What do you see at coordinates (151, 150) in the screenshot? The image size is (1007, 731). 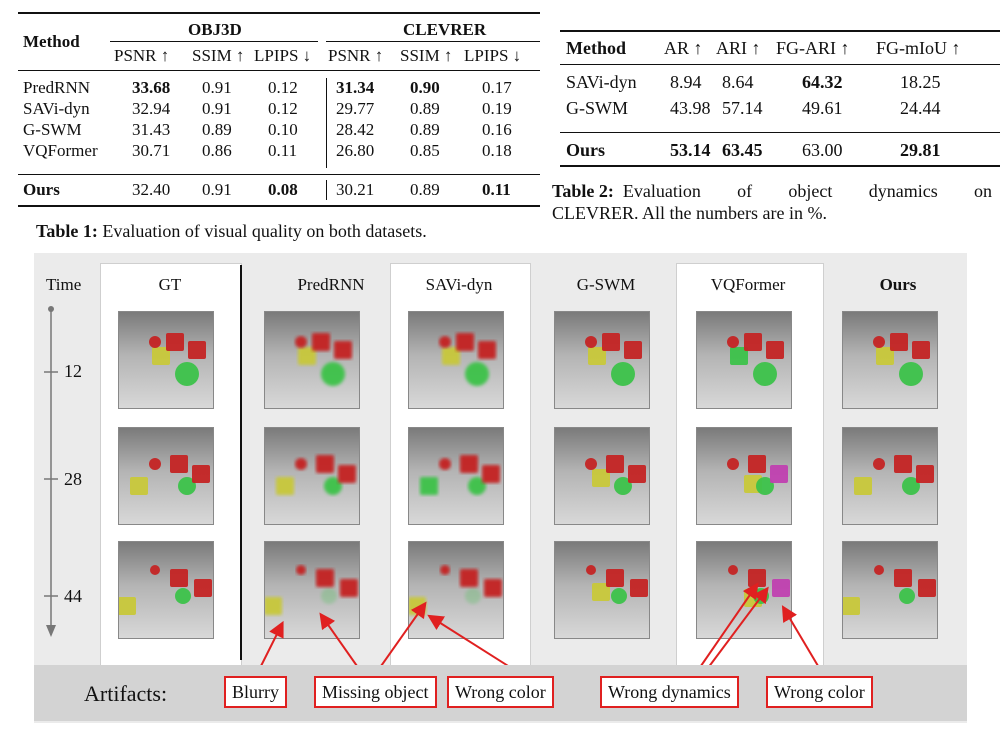 I see `t1-cell: 30.71` at bounding box center [151, 150].